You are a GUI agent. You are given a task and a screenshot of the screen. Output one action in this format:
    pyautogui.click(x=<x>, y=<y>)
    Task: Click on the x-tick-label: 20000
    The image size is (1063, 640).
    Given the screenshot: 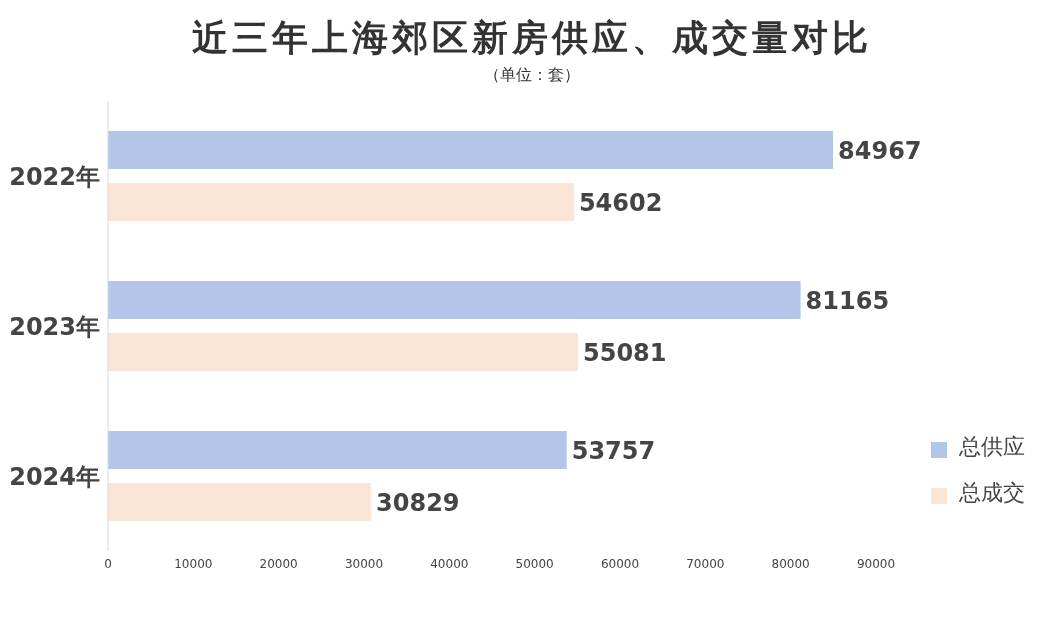 What is the action you would take?
    pyautogui.click(x=278, y=563)
    